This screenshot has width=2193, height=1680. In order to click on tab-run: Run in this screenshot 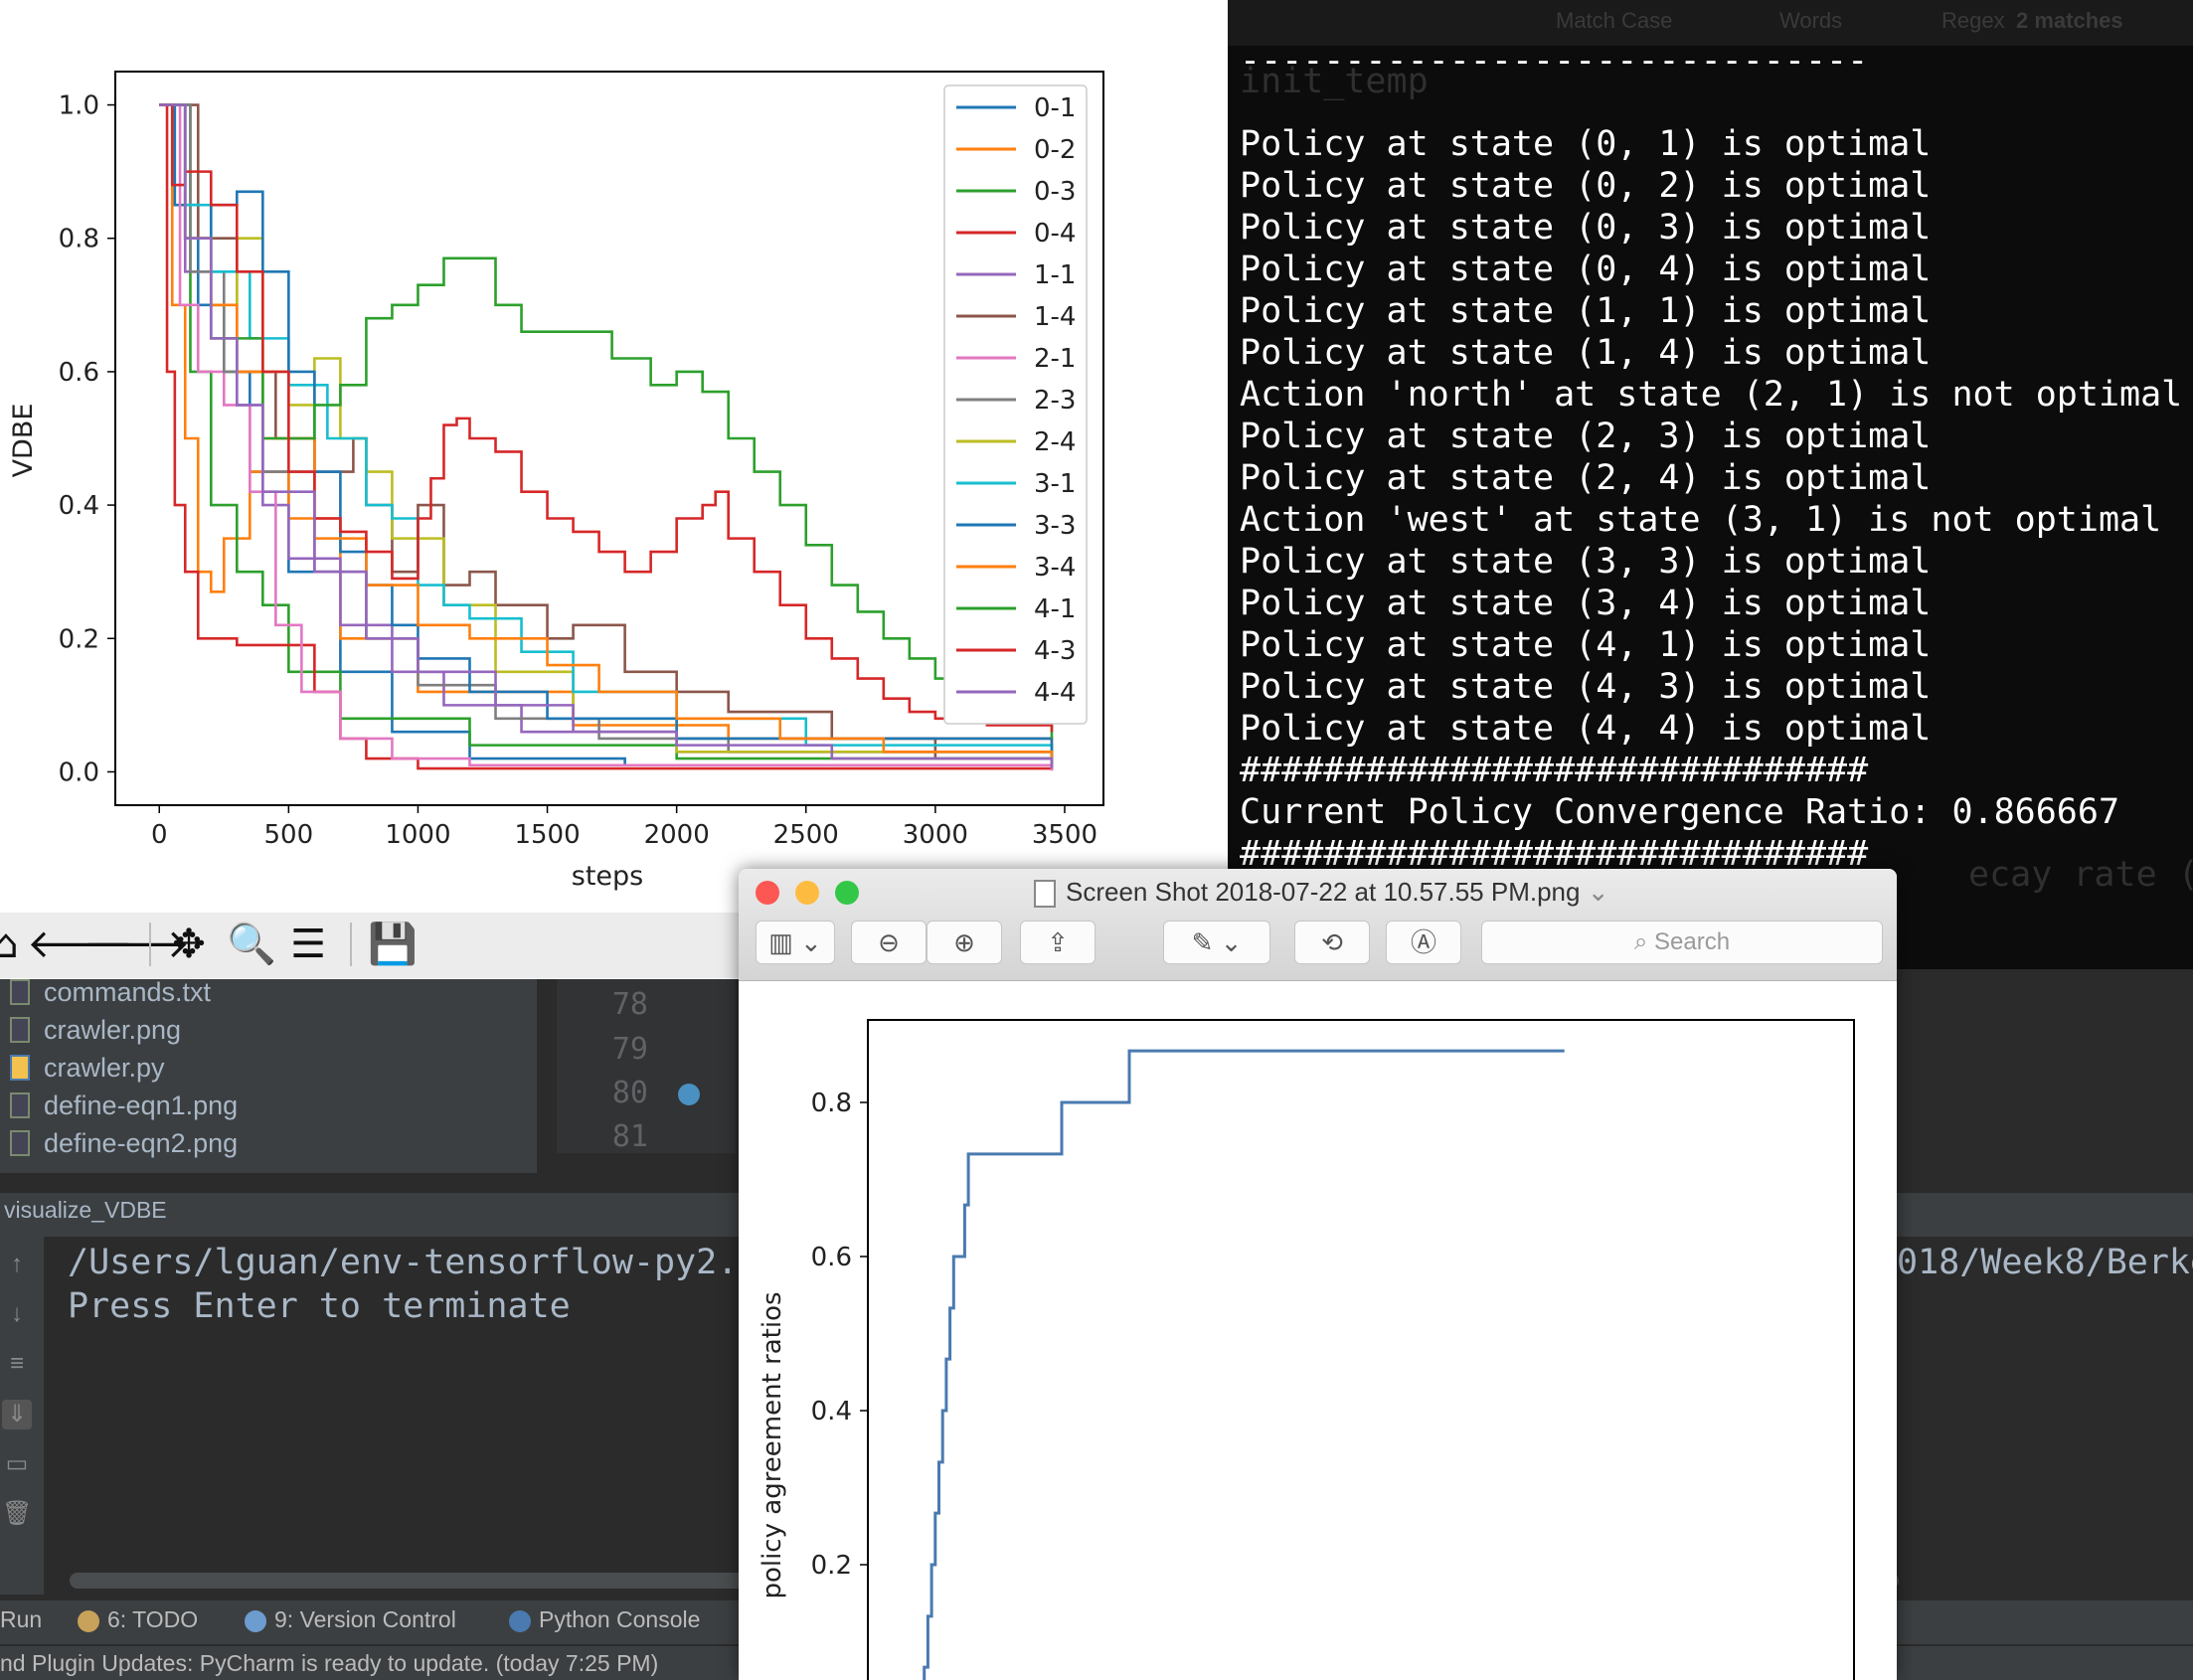, I will do `click(21, 1619)`.